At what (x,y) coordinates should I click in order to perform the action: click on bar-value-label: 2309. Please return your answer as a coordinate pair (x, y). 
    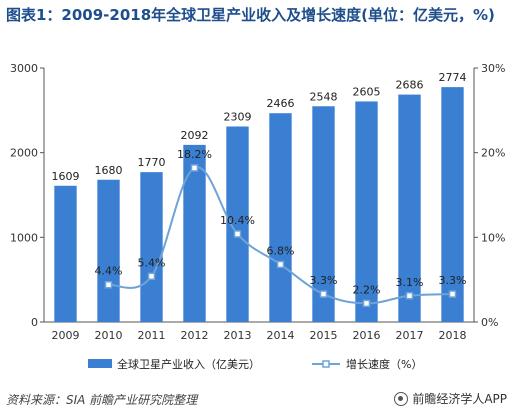
    Looking at the image, I should click on (238, 117).